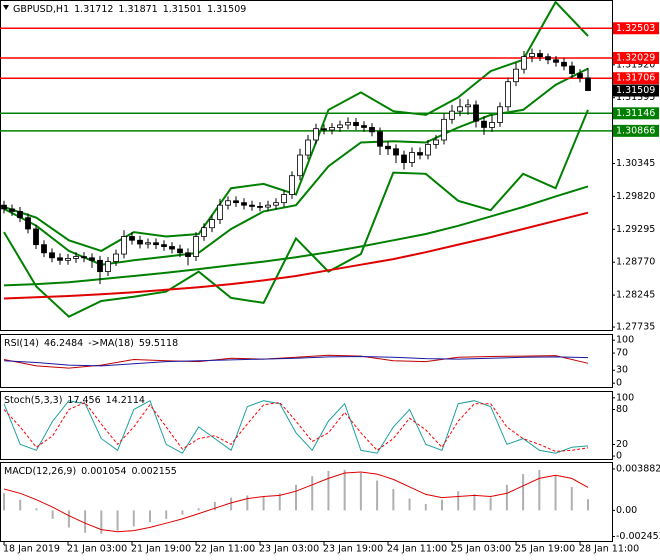  Describe the element at coordinates (83, 400) in the screenshot. I see `header-part: 17.456` at that location.